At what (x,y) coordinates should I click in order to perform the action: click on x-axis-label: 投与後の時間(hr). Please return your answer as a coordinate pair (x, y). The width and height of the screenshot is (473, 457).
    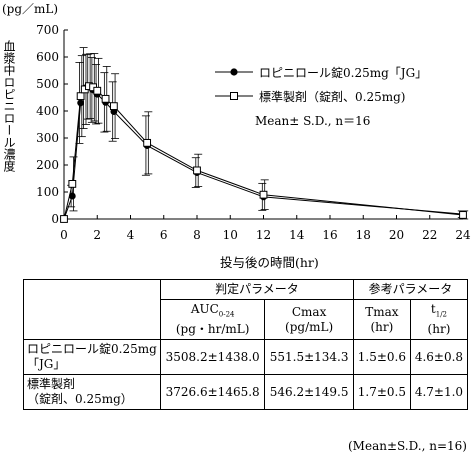
    Looking at the image, I should click on (269, 262).